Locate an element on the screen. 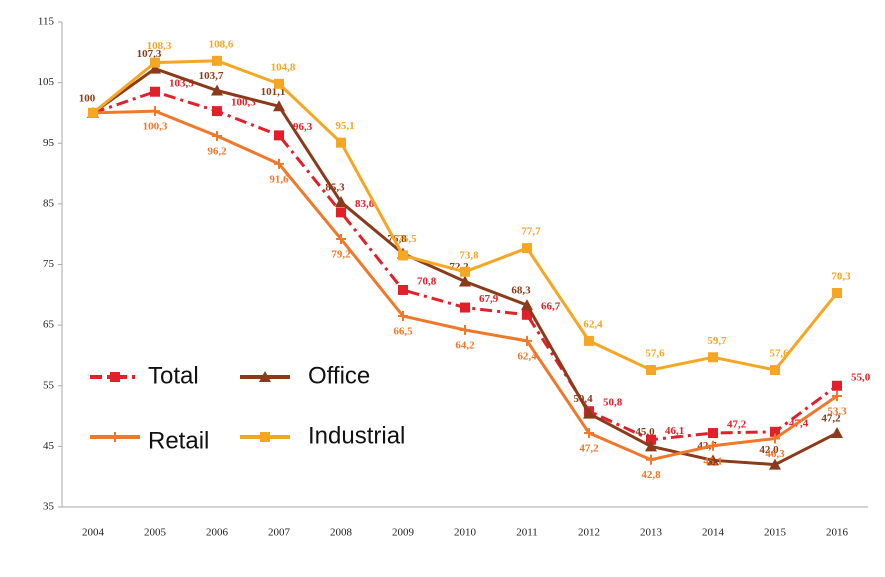  x-tick-label: 2008 is located at coordinates (341, 533).